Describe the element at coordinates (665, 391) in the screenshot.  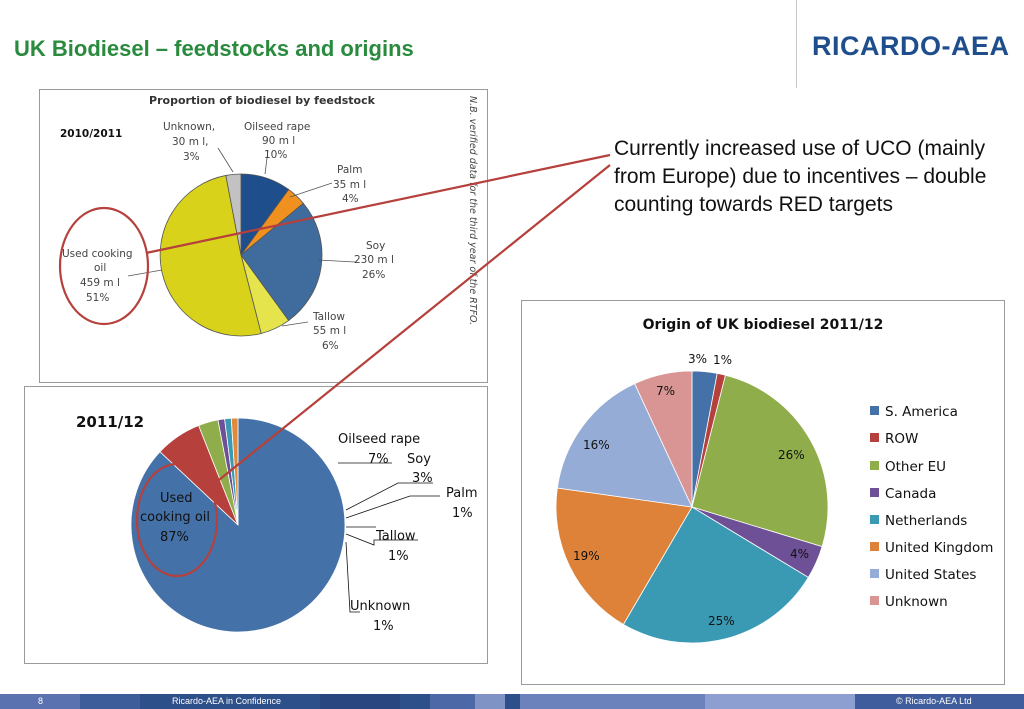
I see `c3-pct-unknown: 7%` at that location.